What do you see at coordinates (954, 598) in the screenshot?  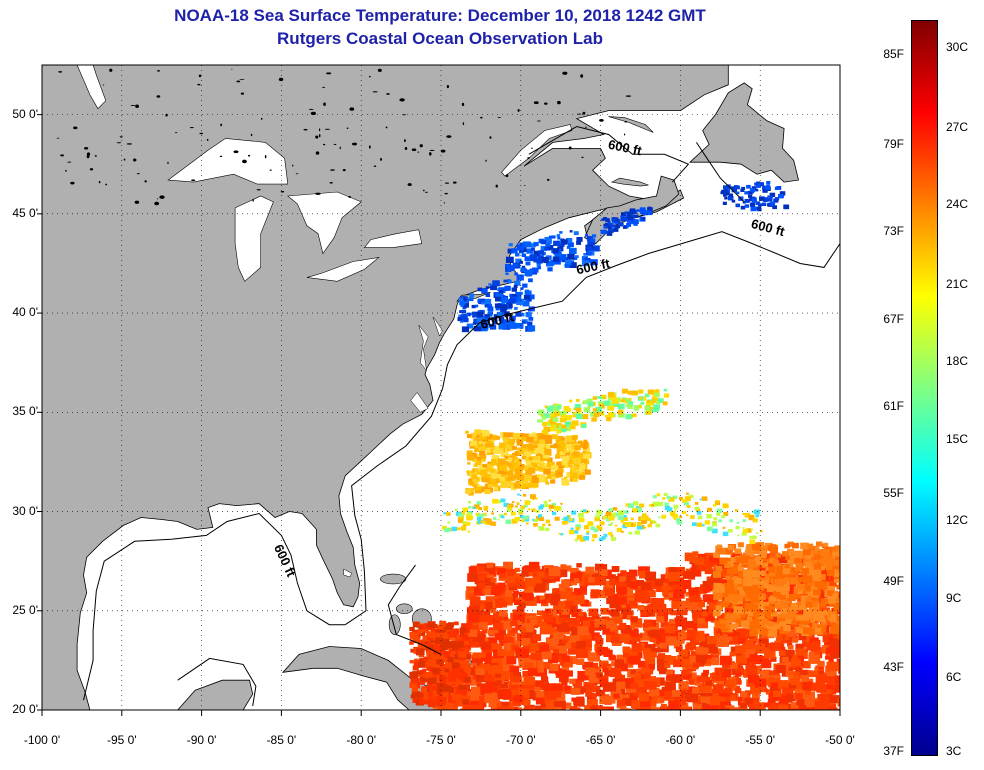 I see `colorbar-celsius-label: 9C` at bounding box center [954, 598].